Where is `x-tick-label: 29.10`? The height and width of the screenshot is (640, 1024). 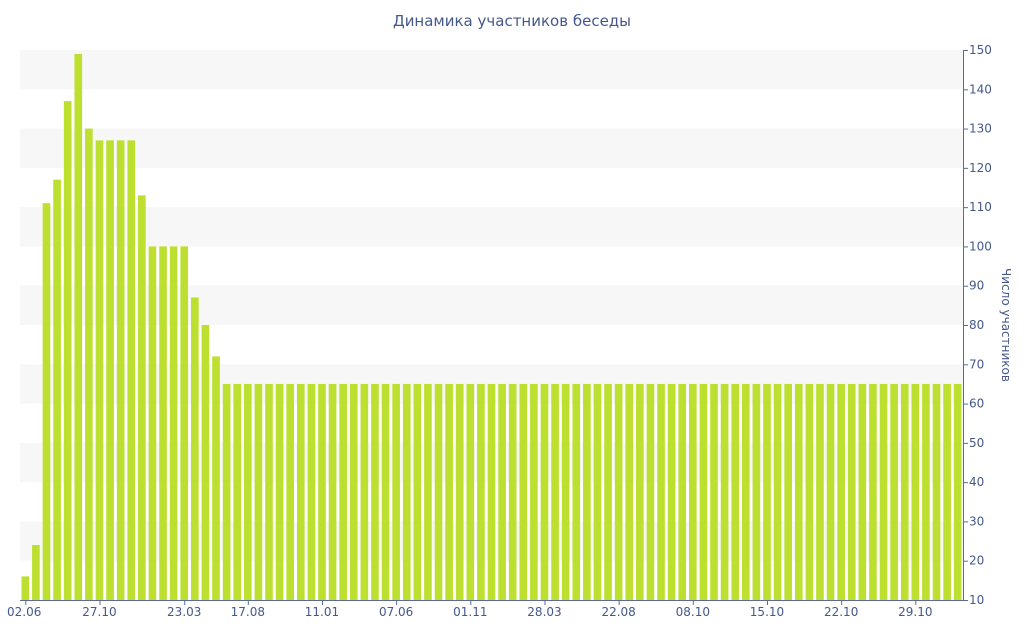
x-tick-label: 29.10 is located at coordinates (915, 612).